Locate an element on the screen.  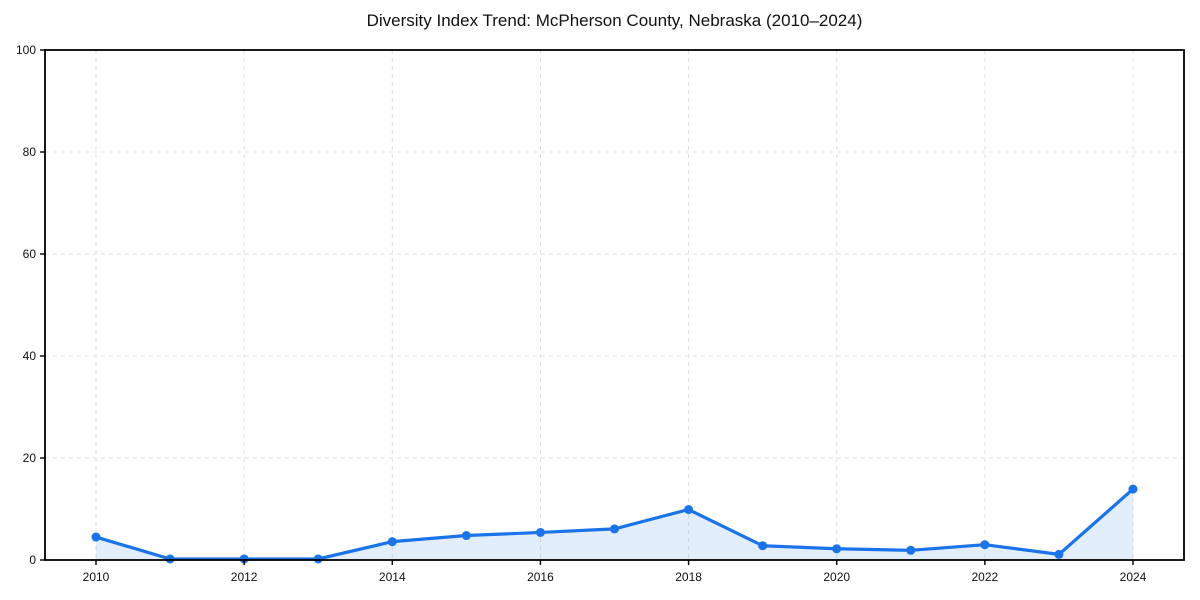
x-tick-label: 2014 is located at coordinates (392, 577).